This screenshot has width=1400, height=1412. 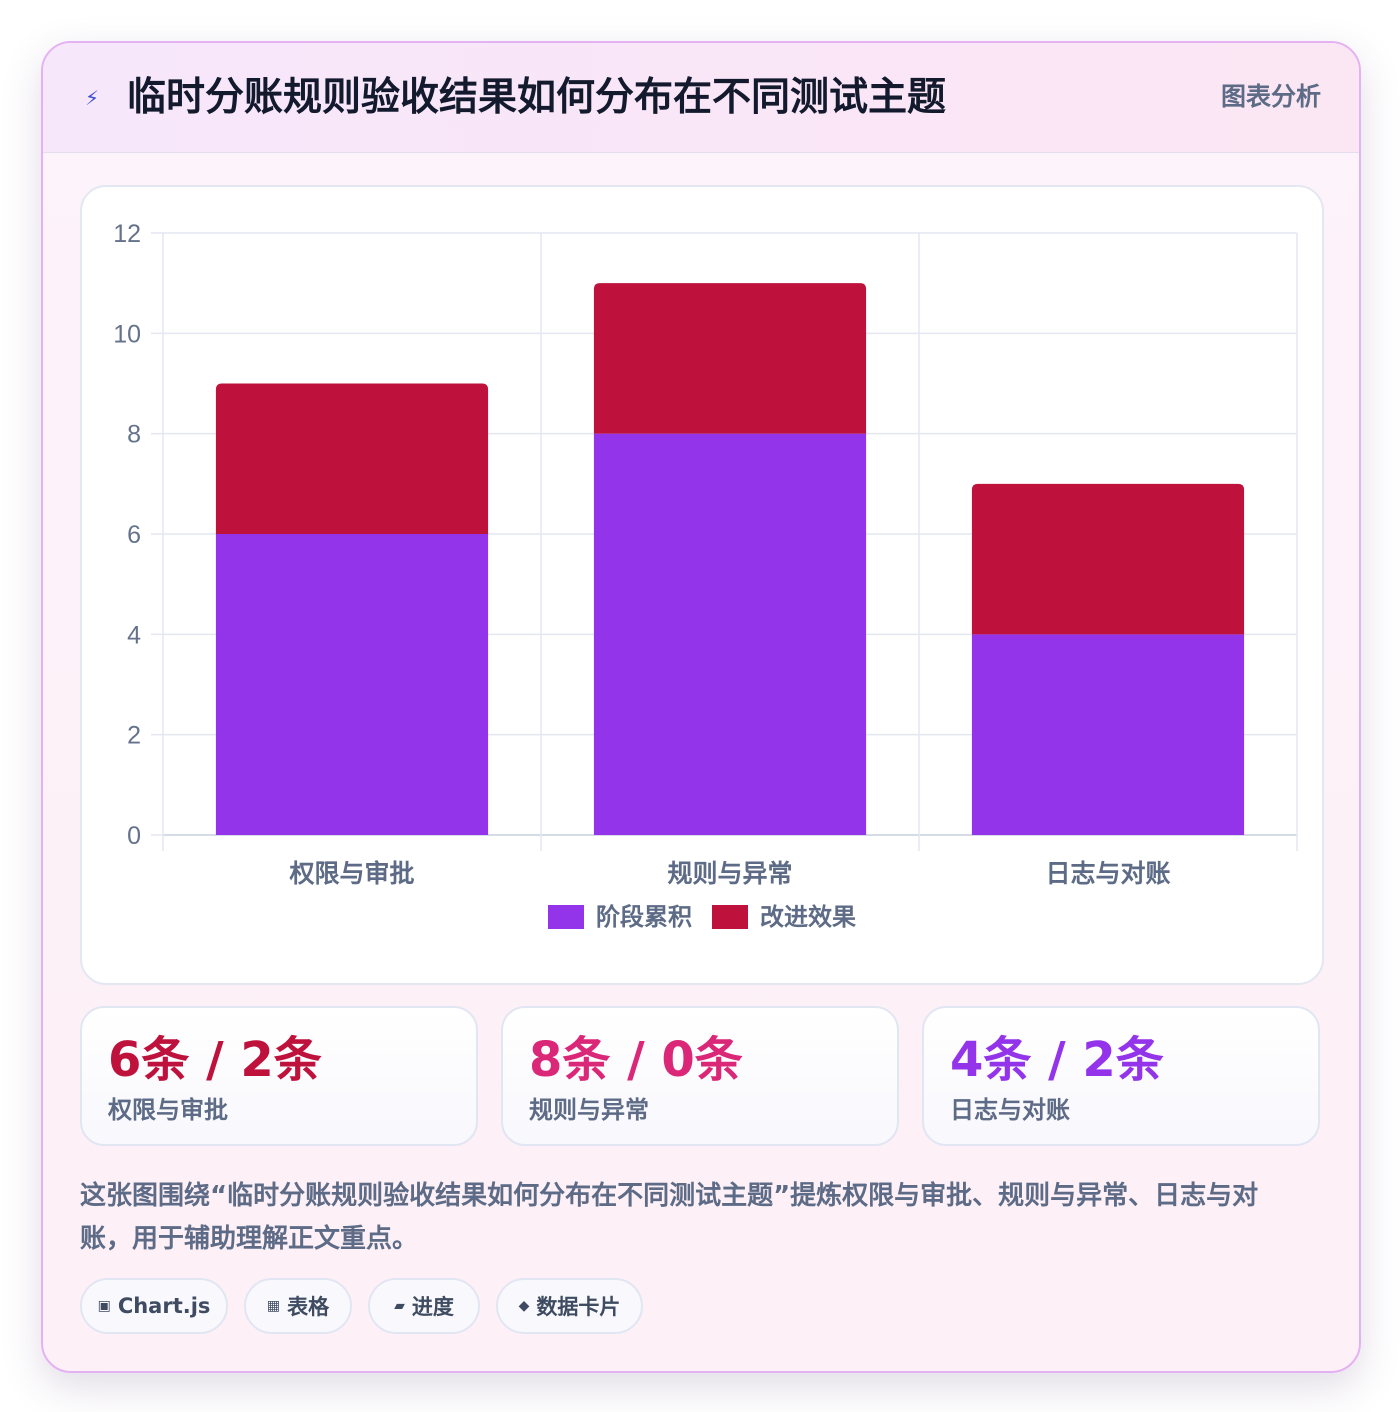 I want to click on tag-label: Chart.js, so click(x=164, y=1306).